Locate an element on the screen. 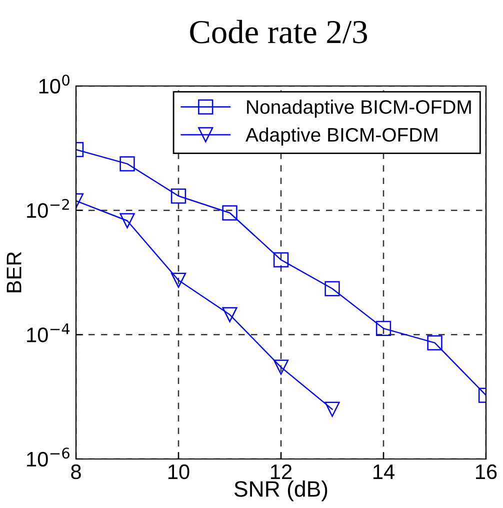 Image resolution: width=503 pixels, height=508 pixels. chart-title: Code rate 2/3 is located at coordinates (278, 32).